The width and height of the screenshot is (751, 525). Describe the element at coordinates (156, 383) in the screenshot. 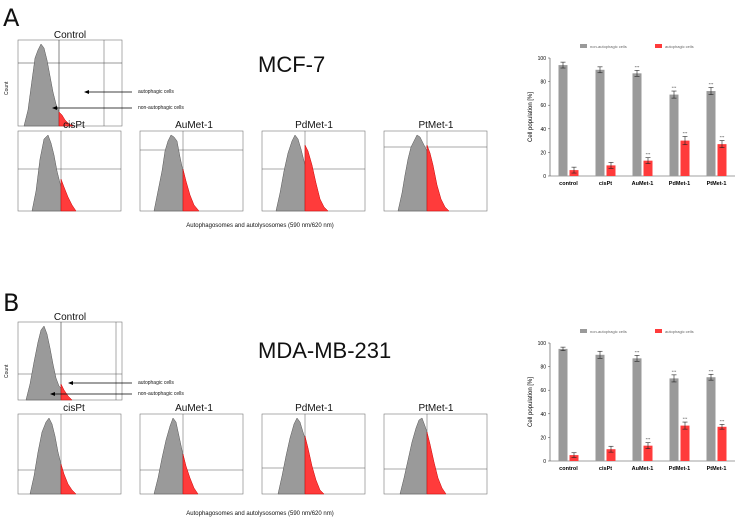

I see `annotation-autophagic-b: autophagic cells` at that location.